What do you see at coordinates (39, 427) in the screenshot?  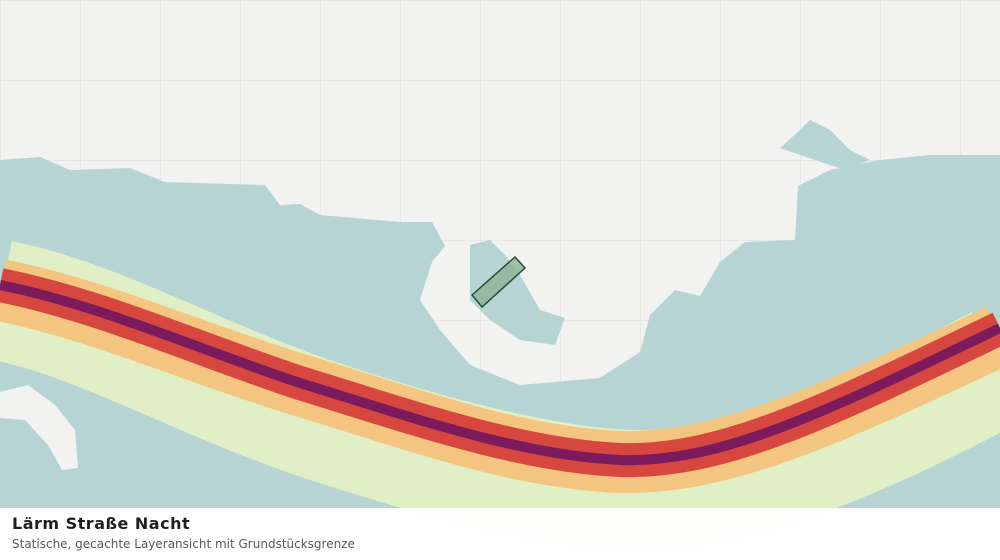 I see `land-patch` at bounding box center [39, 427].